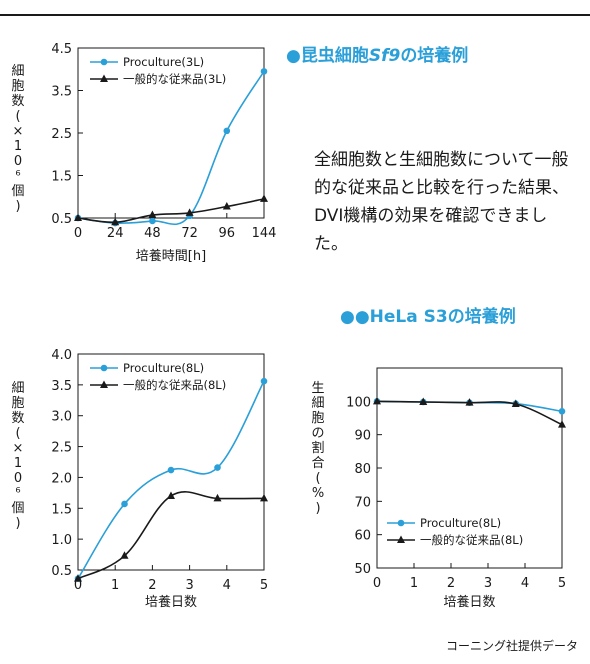  Describe the element at coordinates (511, 646) in the screenshot. I see `data-credit: コーニング社提供データ` at that location.